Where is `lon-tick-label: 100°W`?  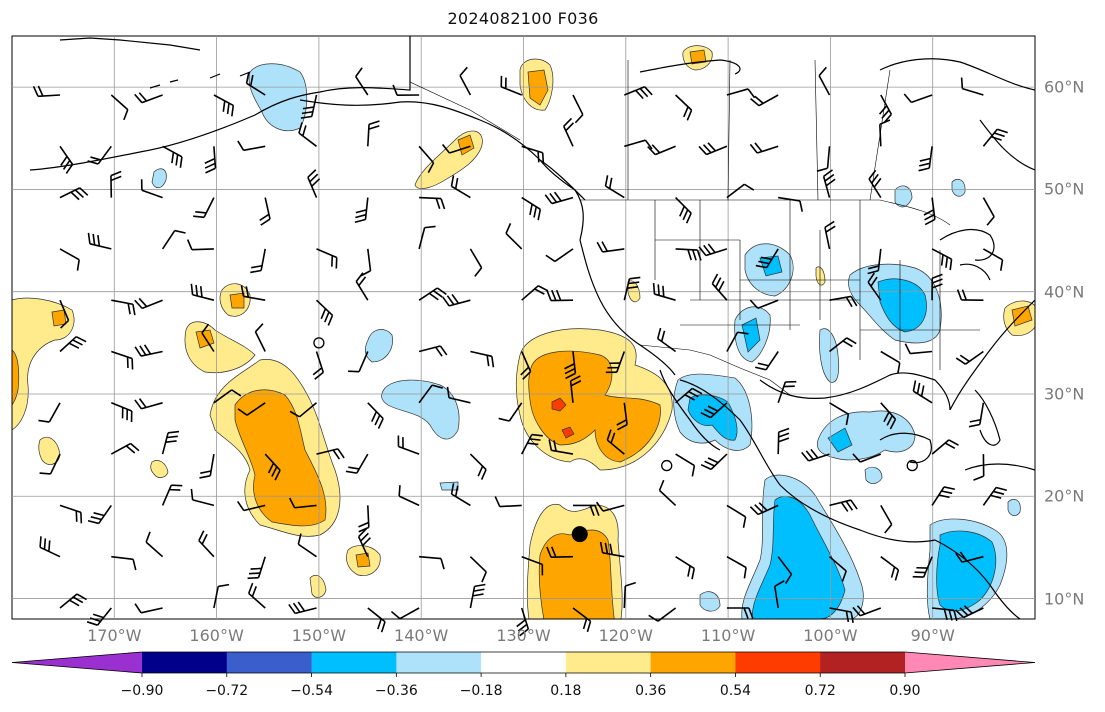
lon-tick-label: 100°W is located at coordinates (830, 635).